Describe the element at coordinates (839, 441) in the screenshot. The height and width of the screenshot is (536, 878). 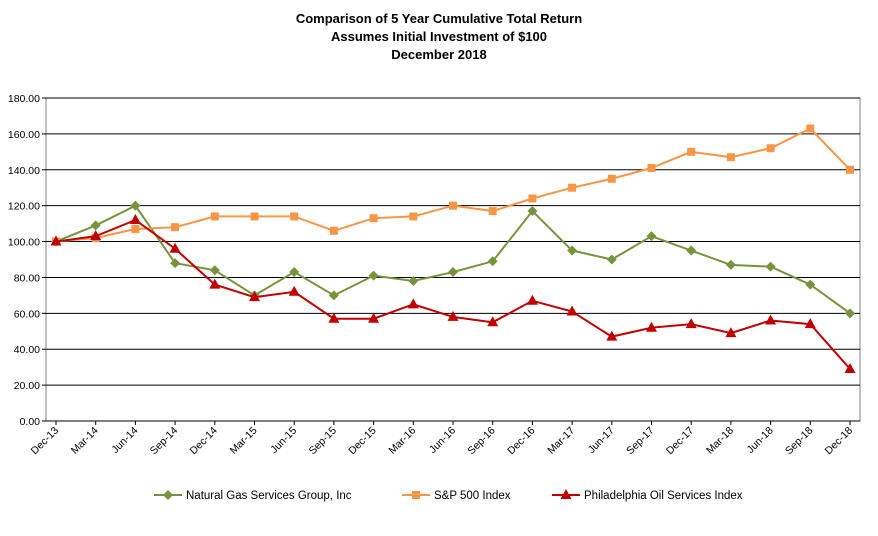
I see `x-tick-label: Dec-18` at that location.